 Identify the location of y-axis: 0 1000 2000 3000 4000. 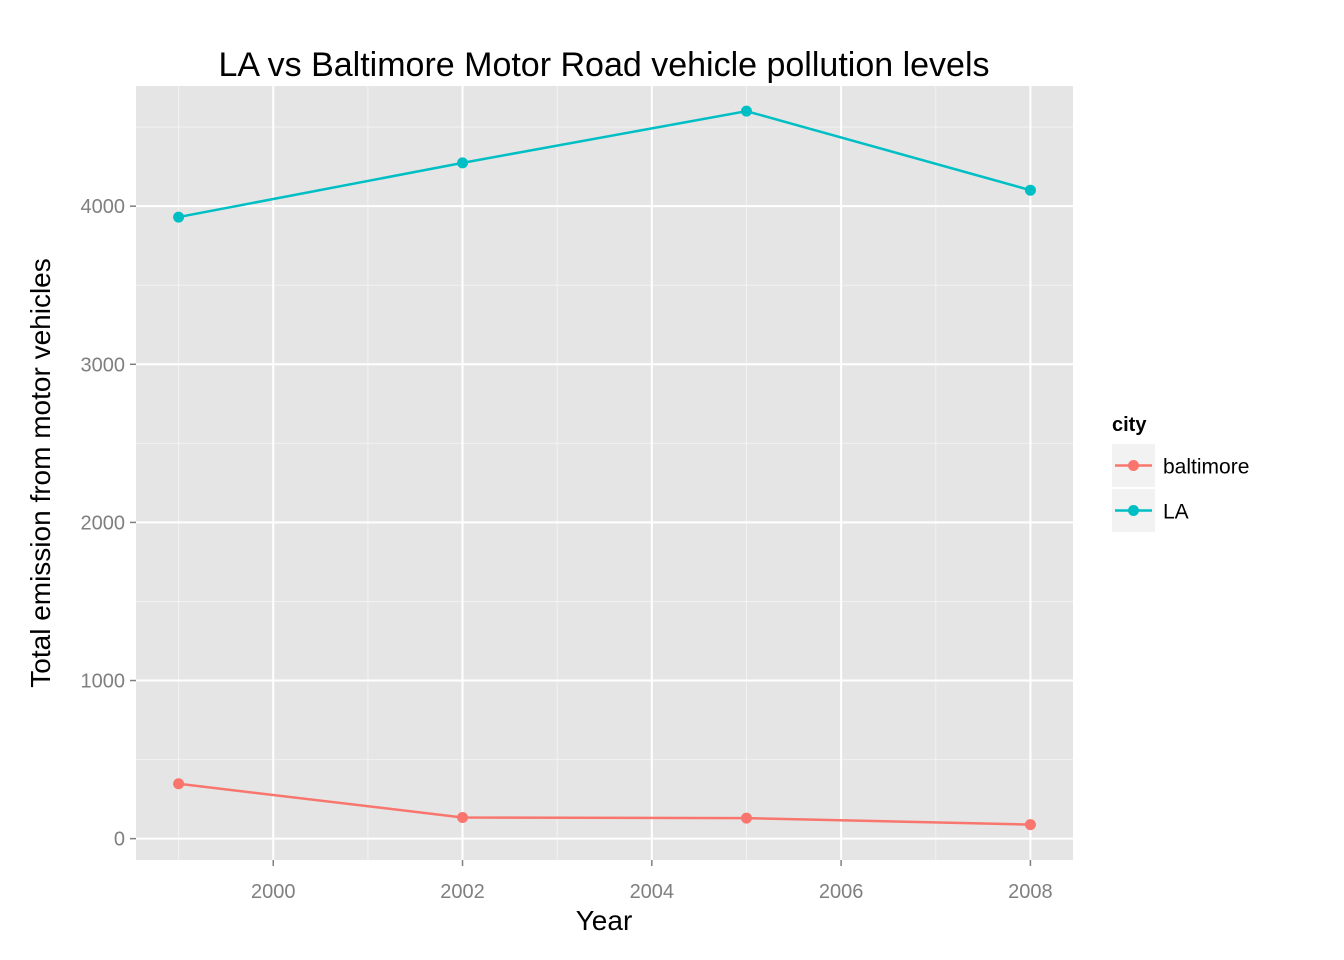
(108, 523).